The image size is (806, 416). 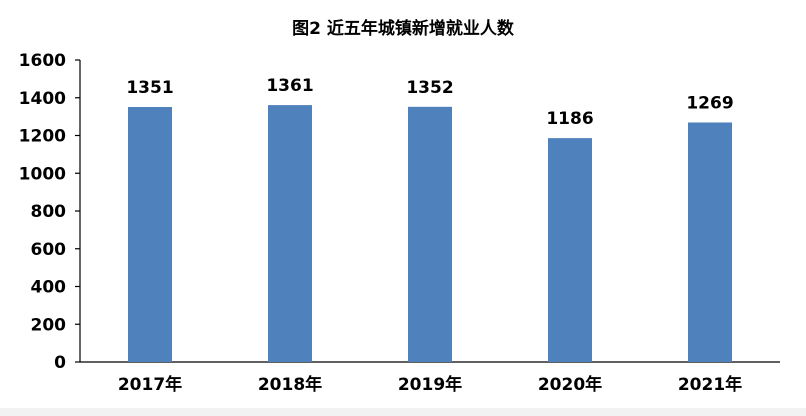 What do you see at coordinates (60, 363) in the screenshot?
I see `y-tick-label: 0` at bounding box center [60, 363].